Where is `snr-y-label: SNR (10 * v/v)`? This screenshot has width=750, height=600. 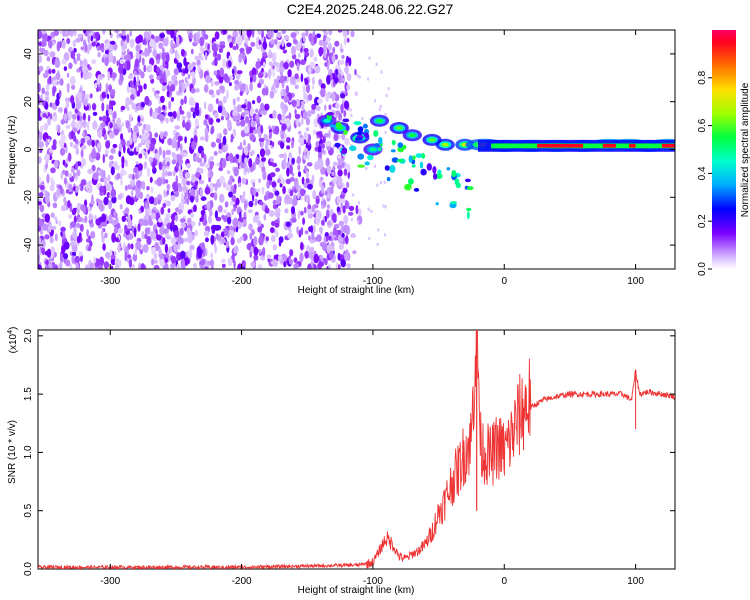
snr-y-label: SNR (10 * v/v) is located at coordinates (12, 452).